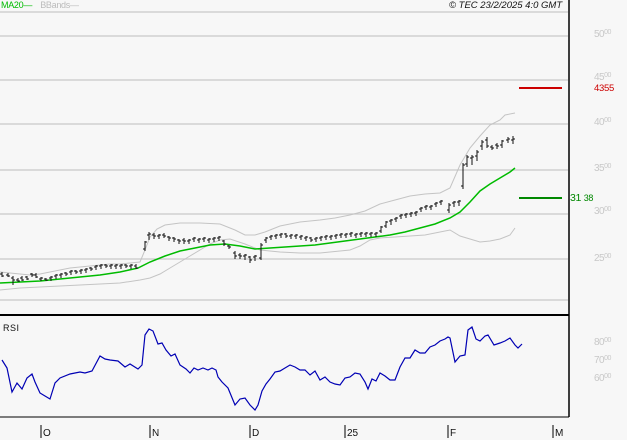 The width and height of the screenshot is (627, 440). What do you see at coordinates (258, 259) in the screenshot?
I see `bband-lower-line` at bounding box center [258, 259].